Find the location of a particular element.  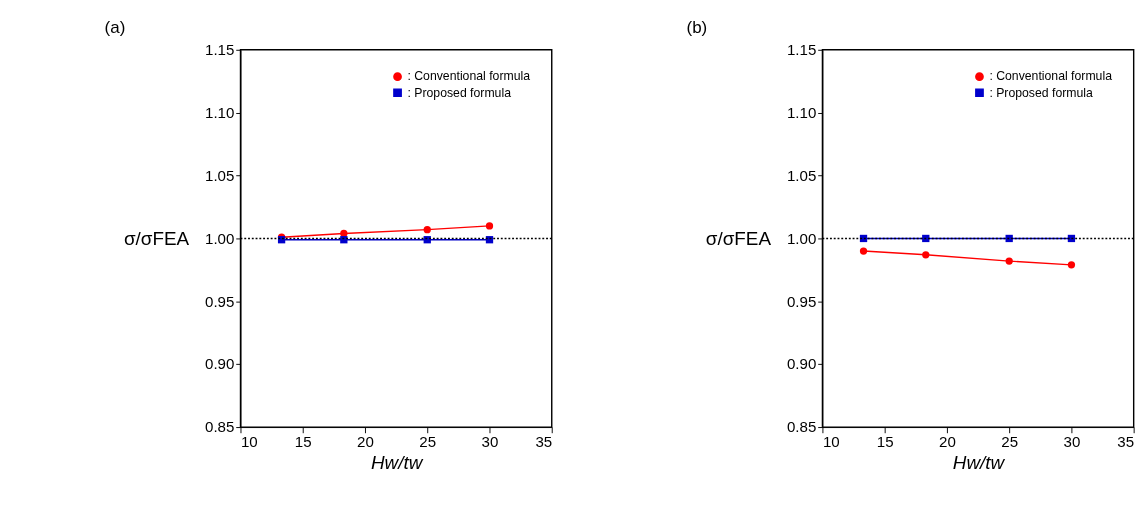

chart-title: (b) is located at coordinates (697, 27).